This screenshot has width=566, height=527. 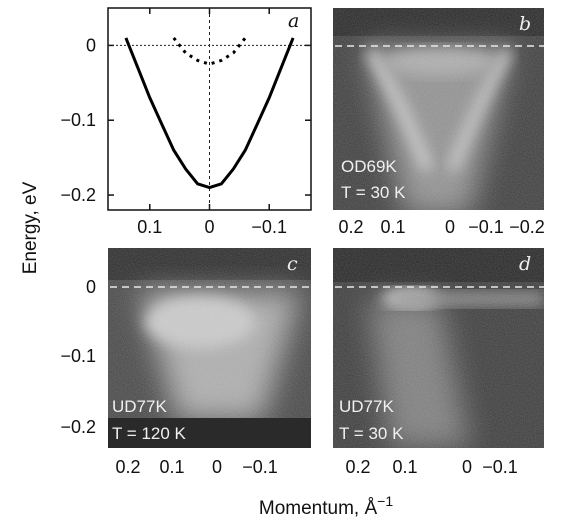 What do you see at coordinates (269, 227) in the screenshot?
I see `panel-a-x-tick-label: −0.1` at bounding box center [269, 227].